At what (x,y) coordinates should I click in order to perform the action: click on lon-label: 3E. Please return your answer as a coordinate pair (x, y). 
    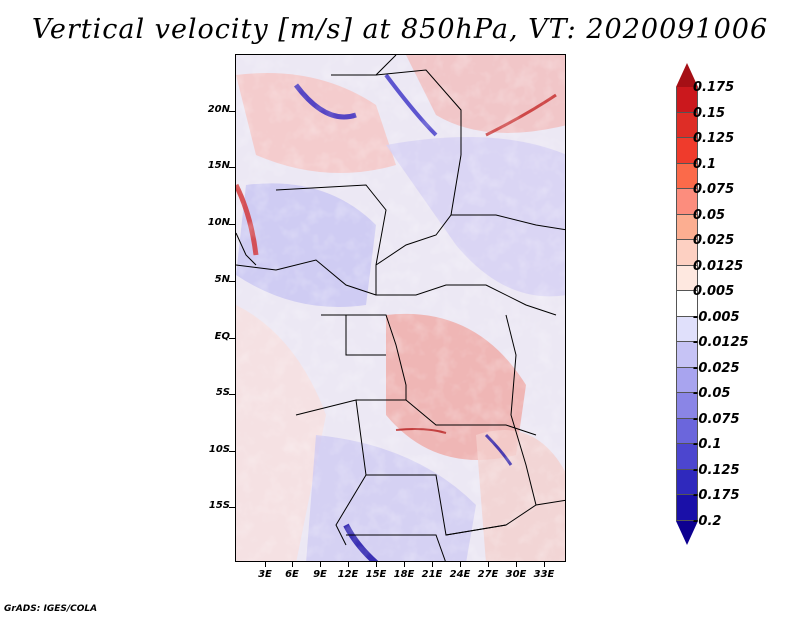
    Looking at the image, I should click on (265, 574).